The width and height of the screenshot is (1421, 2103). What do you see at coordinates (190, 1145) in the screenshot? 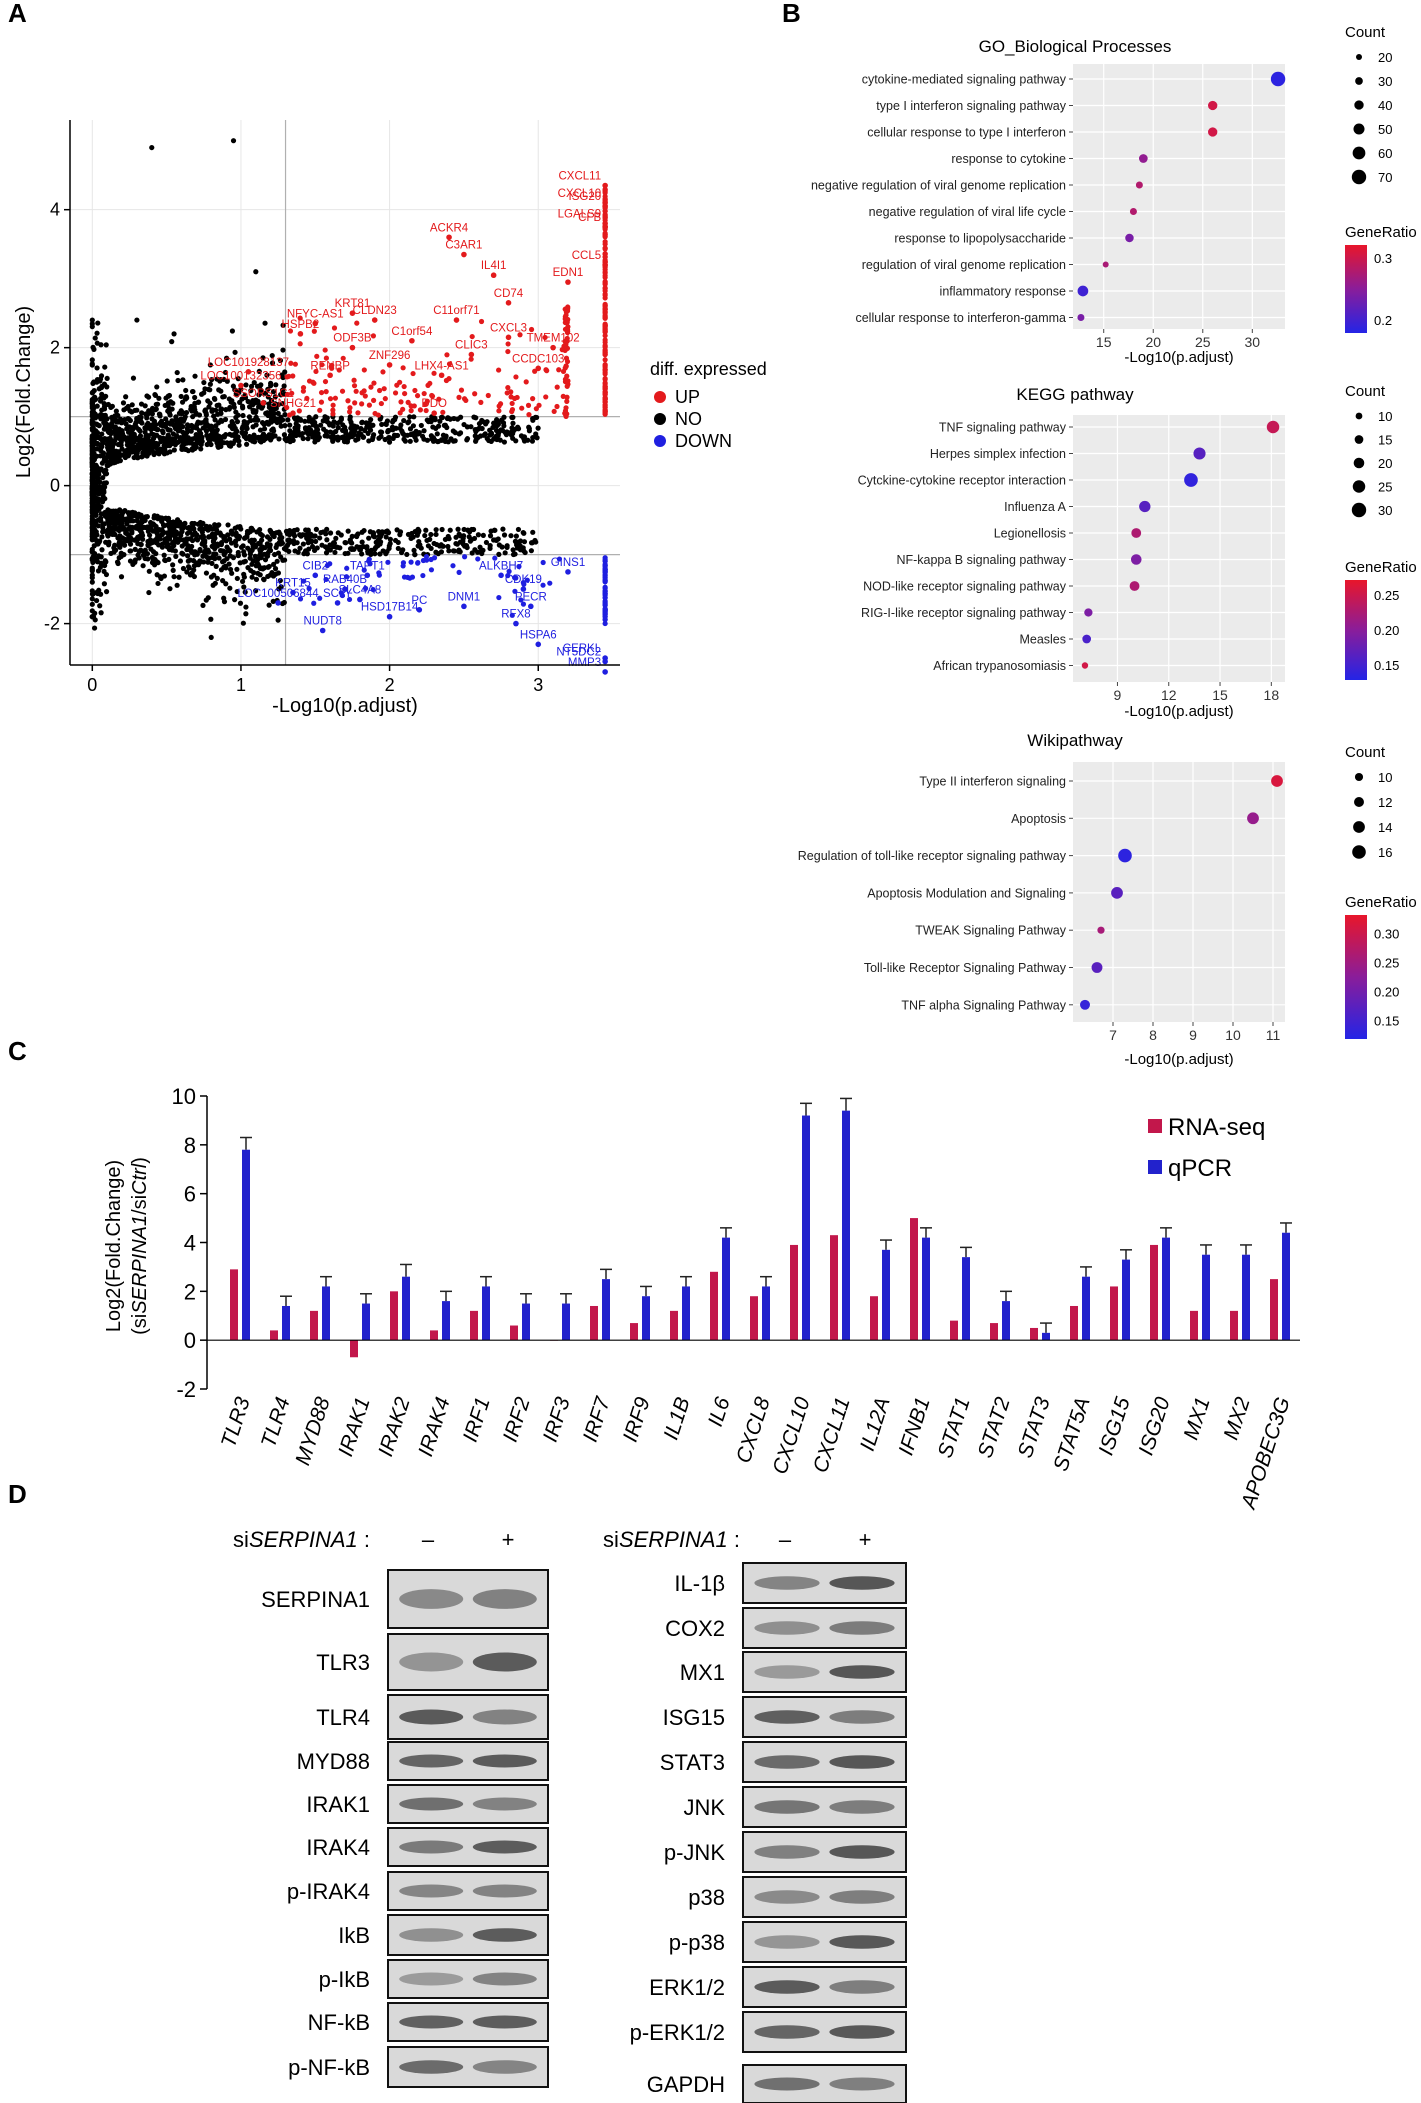
I see `bar-y-tick-label: 8` at bounding box center [190, 1145].